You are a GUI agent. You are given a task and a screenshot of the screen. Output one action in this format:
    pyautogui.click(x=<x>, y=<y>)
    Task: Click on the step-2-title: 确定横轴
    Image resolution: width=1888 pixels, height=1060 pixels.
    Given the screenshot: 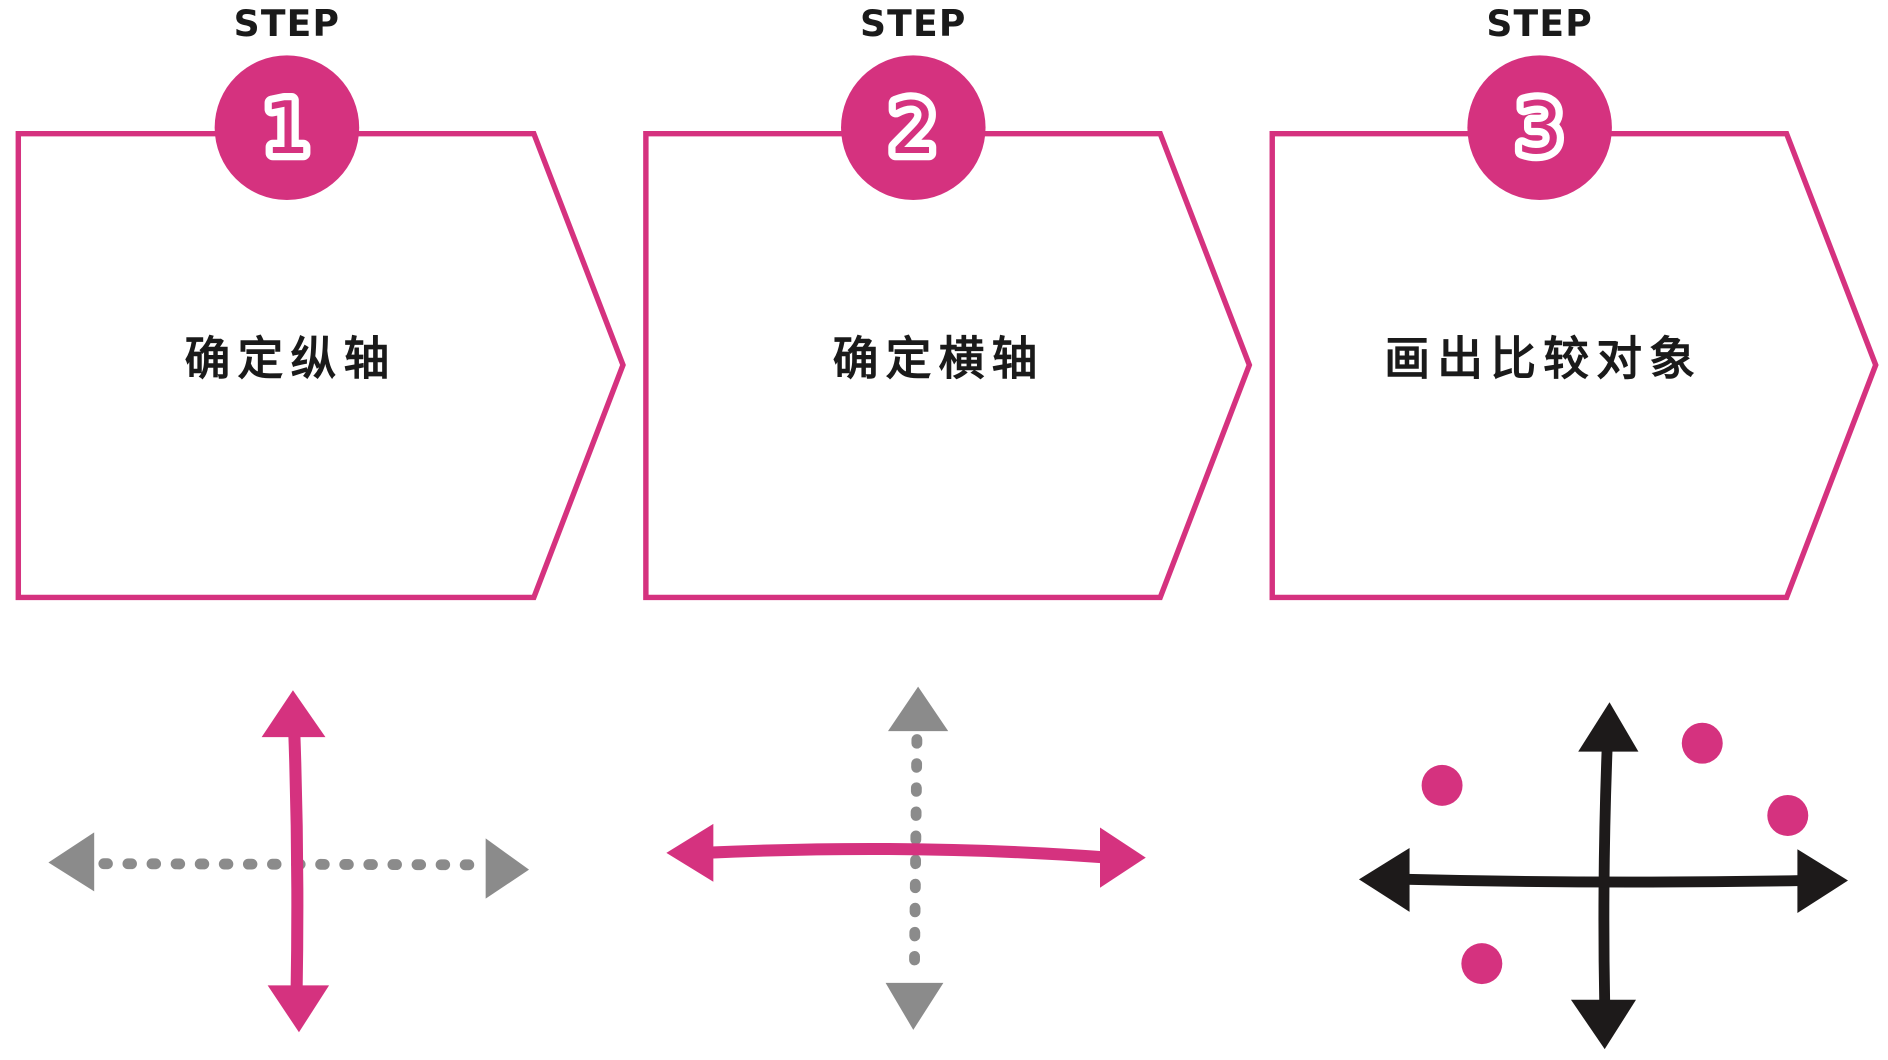 What is the action you would take?
    pyautogui.click(x=939, y=359)
    